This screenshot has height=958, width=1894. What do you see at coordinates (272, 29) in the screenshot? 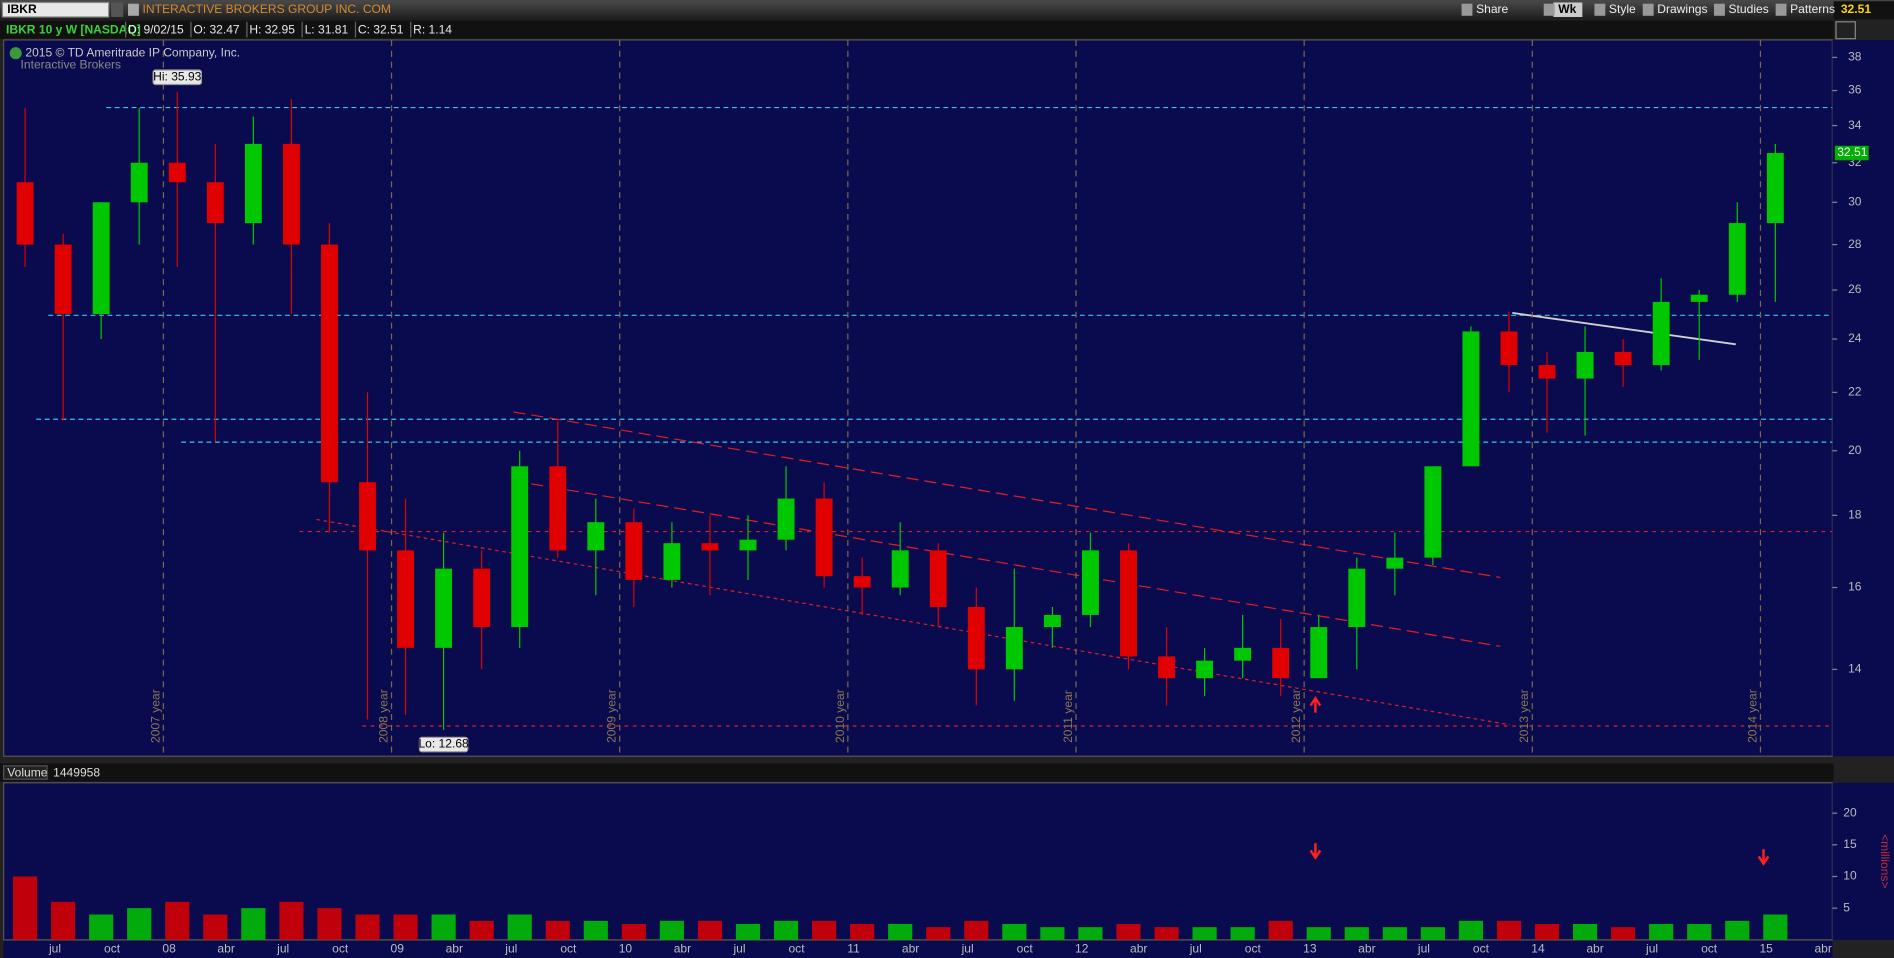
I see `quote-field: H: 32.95` at bounding box center [272, 29].